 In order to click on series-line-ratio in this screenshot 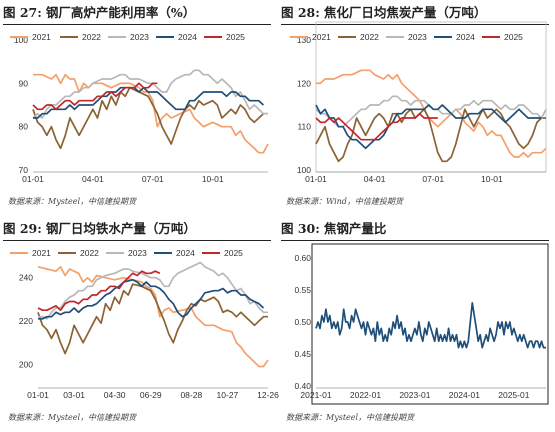, I will do `click(430, 325)`.